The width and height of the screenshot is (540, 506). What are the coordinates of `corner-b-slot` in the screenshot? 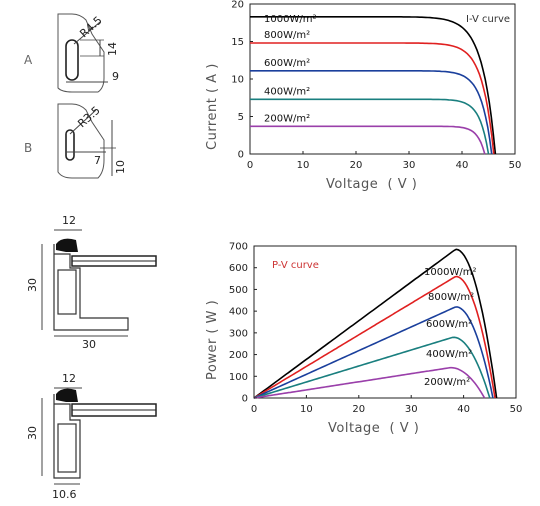 It's located at (70, 145).